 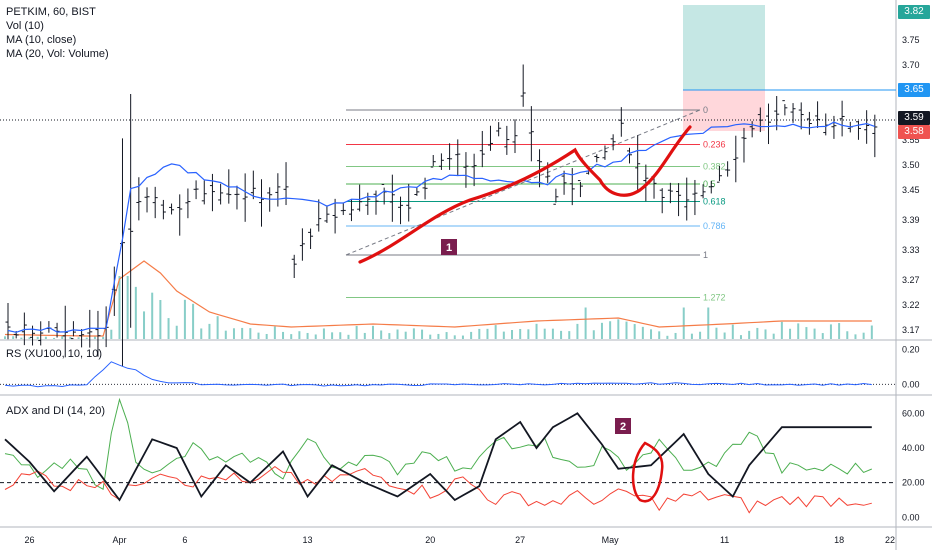 What do you see at coordinates (51, 12) in the screenshot?
I see `legend-symbol: PETKIM, 60, BIST` at bounding box center [51, 12].